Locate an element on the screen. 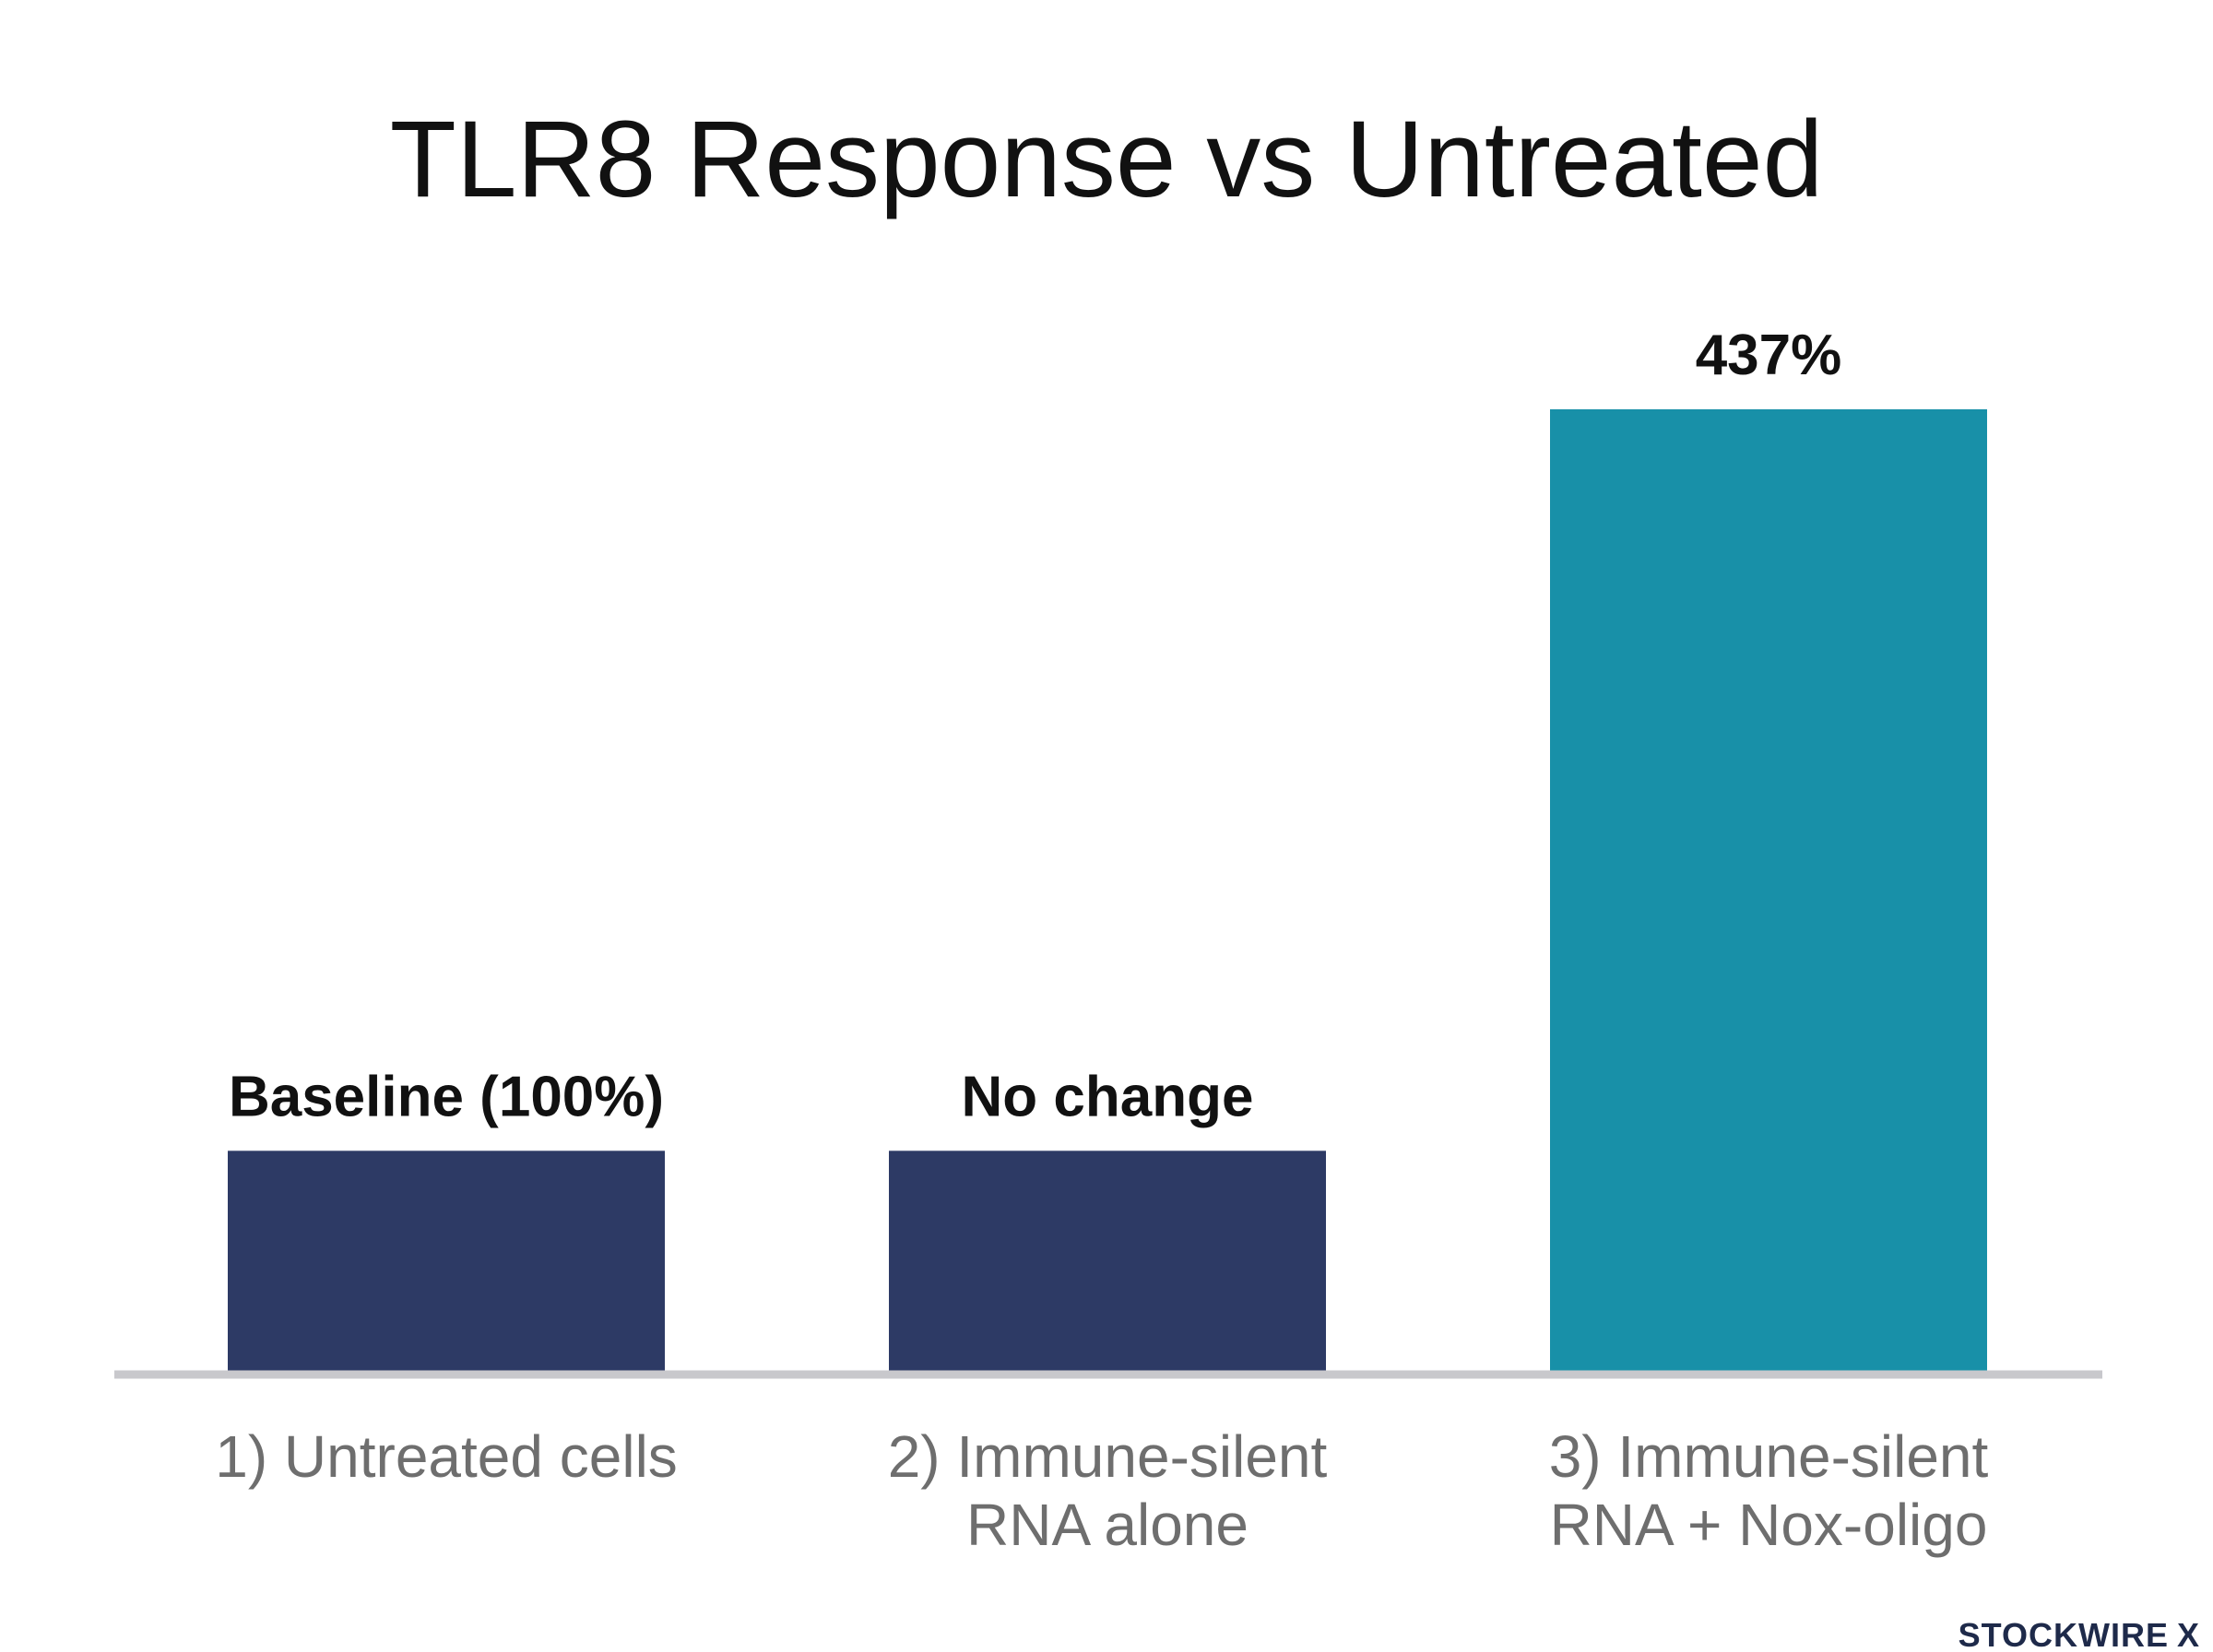 The image size is (2213, 1652). data-label-2: No change is located at coordinates (1108, 1096).